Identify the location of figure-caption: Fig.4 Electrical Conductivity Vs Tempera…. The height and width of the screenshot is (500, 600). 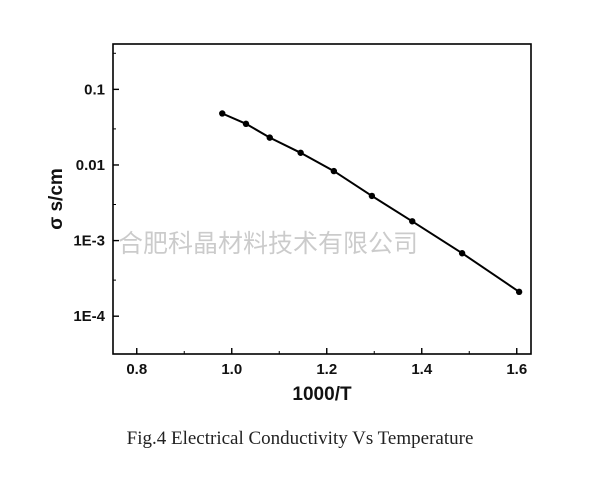
(300, 438).